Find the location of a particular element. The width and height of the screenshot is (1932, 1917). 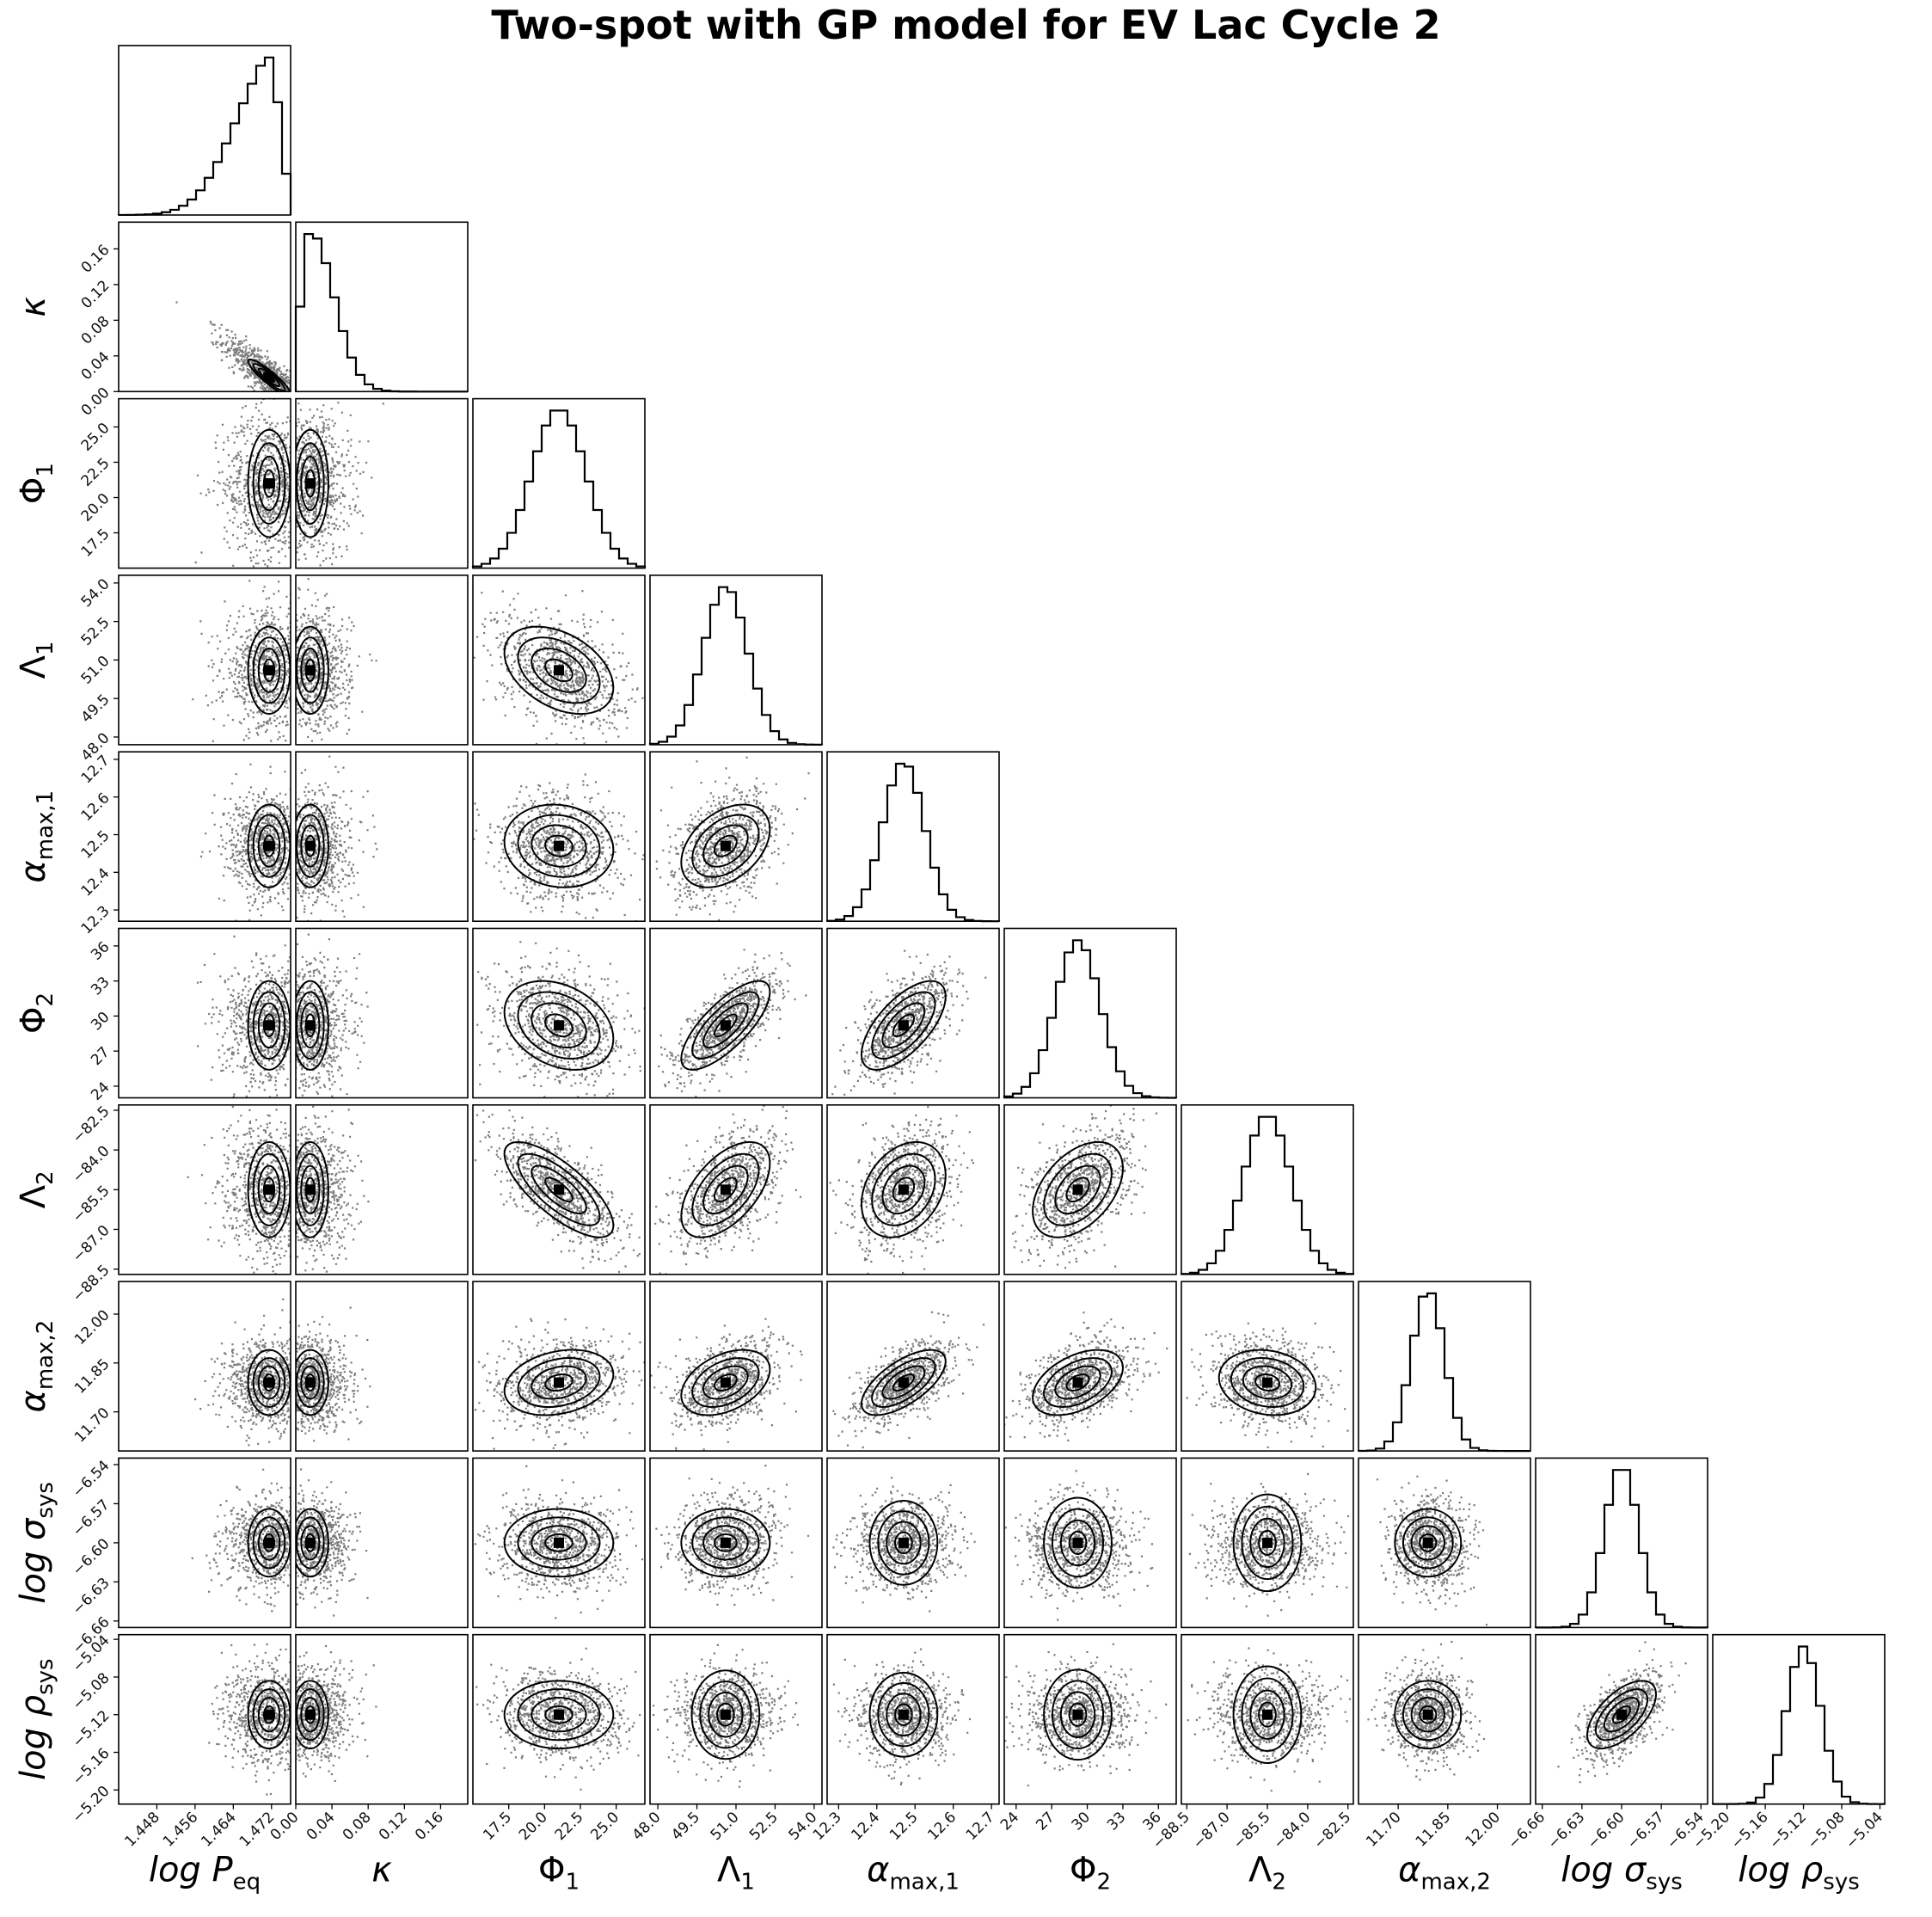

y-tick-label-logsig: −6.60 is located at coordinates (92, 1557).